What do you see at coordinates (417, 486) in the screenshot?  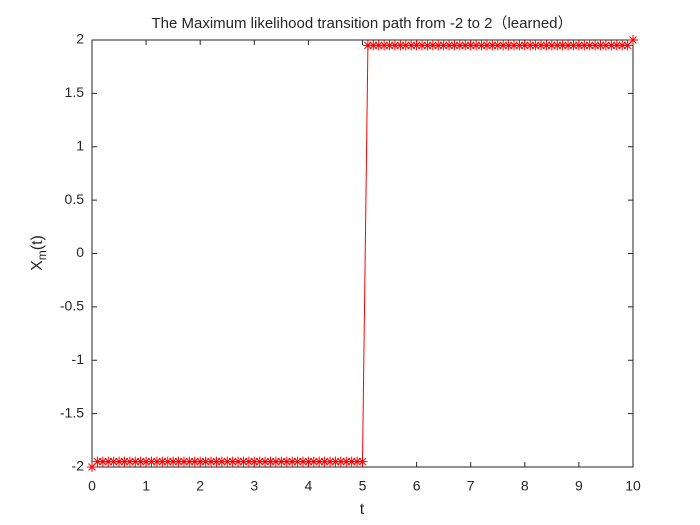 I see `x-tick-label: 6` at bounding box center [417, 486].